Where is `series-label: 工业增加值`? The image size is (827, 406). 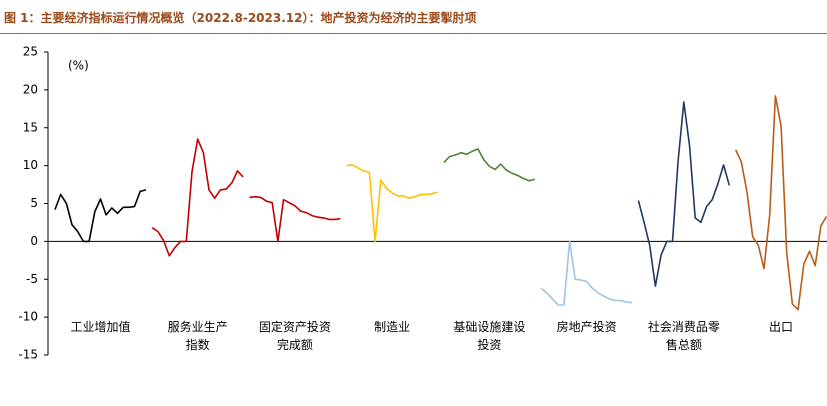 series-label: 工业增加值 is located at coordinates (100, 327).